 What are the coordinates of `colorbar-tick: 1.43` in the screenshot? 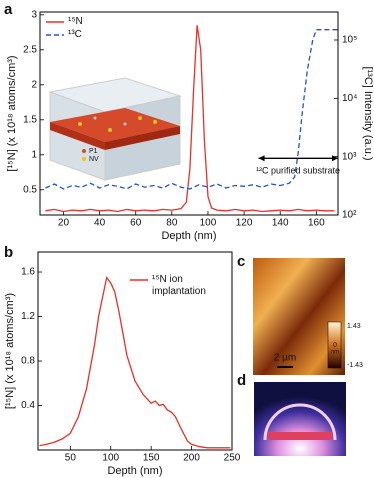 It's located at (354, 326).